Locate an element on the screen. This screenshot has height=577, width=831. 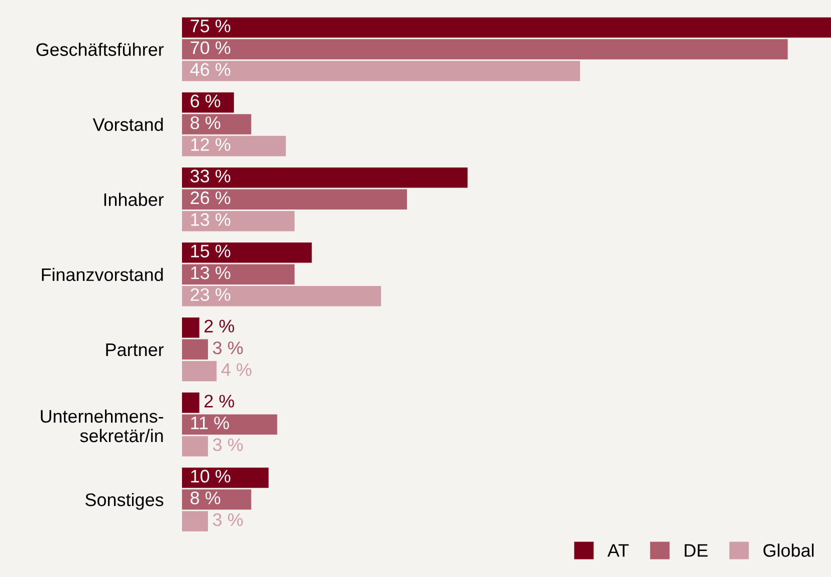
data-label: 26 % is located at coordinates (210, 197).